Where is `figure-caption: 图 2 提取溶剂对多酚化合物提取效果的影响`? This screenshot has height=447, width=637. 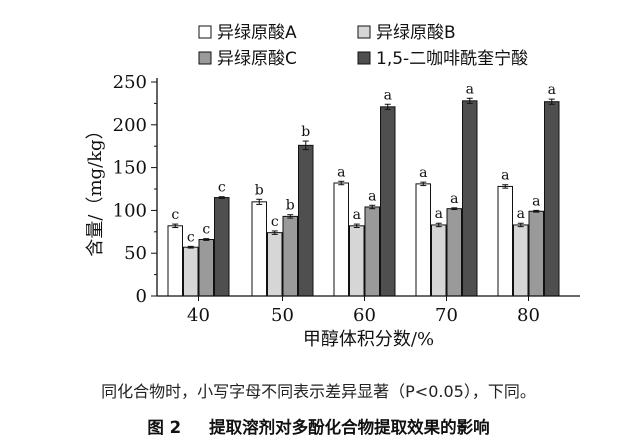 figure-caption: 图 2 提取溶剂对多酚化合物提取效果的影响 is located at coordinates (318, 426).